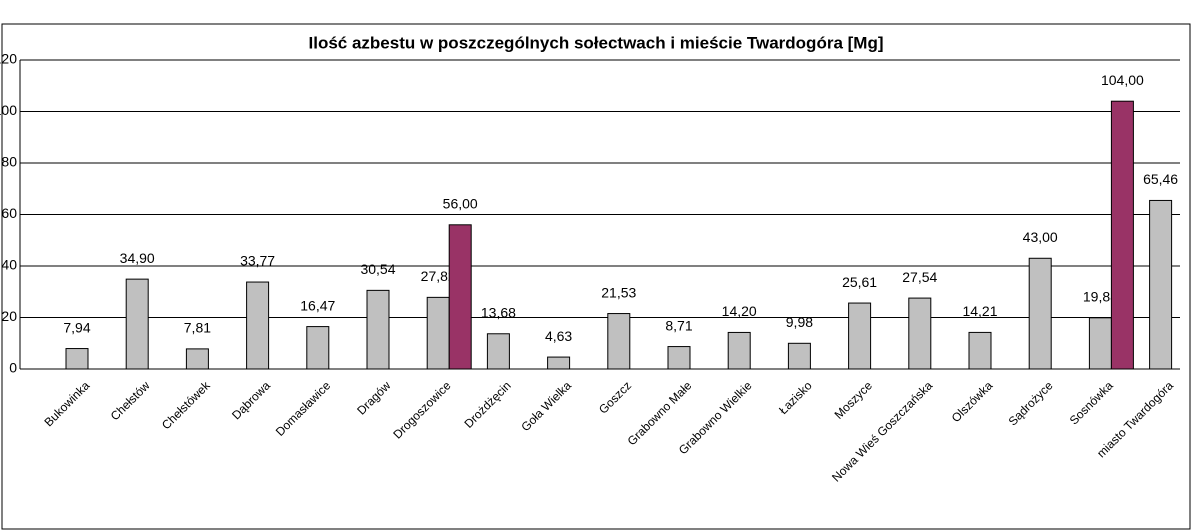  What do you see at coordinates (460, 204) in the screenshot?
I see `data-label: 56,00` at bounding box center [460, 204].